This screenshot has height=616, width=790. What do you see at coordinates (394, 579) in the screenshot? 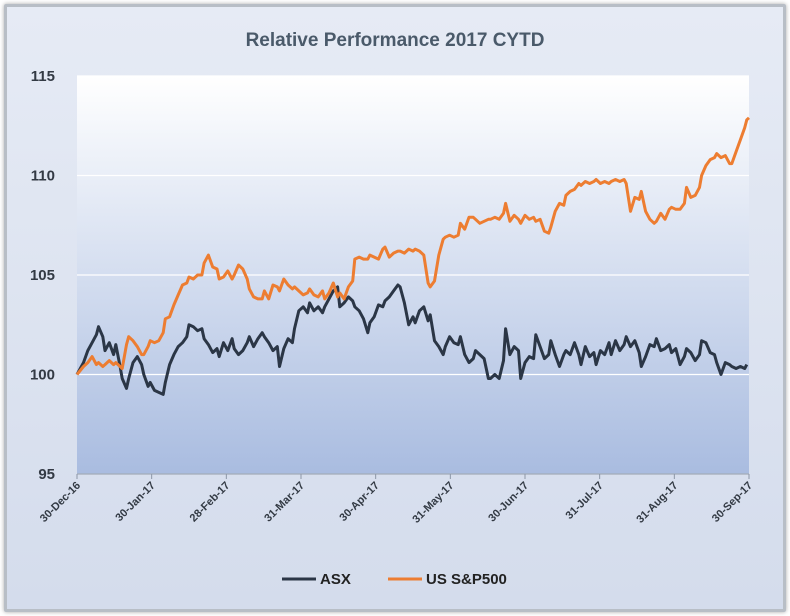
I see `legend: ASX US S&P500` at bounding box center [394, 579].